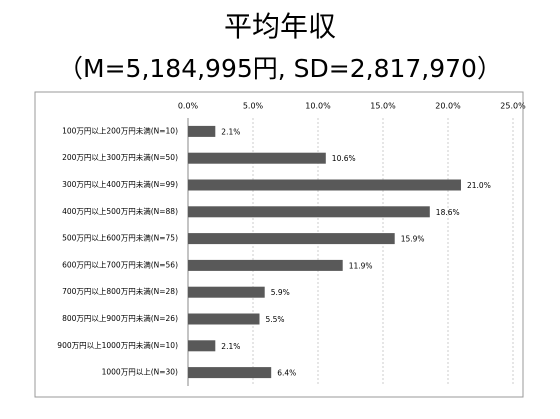 The height and width of the screenshot is (419, 560). Describe the element at coordinates (120, 211) in the screenshot. I see `category-label: 400万円以上500万円未満(N=88)` at that location.